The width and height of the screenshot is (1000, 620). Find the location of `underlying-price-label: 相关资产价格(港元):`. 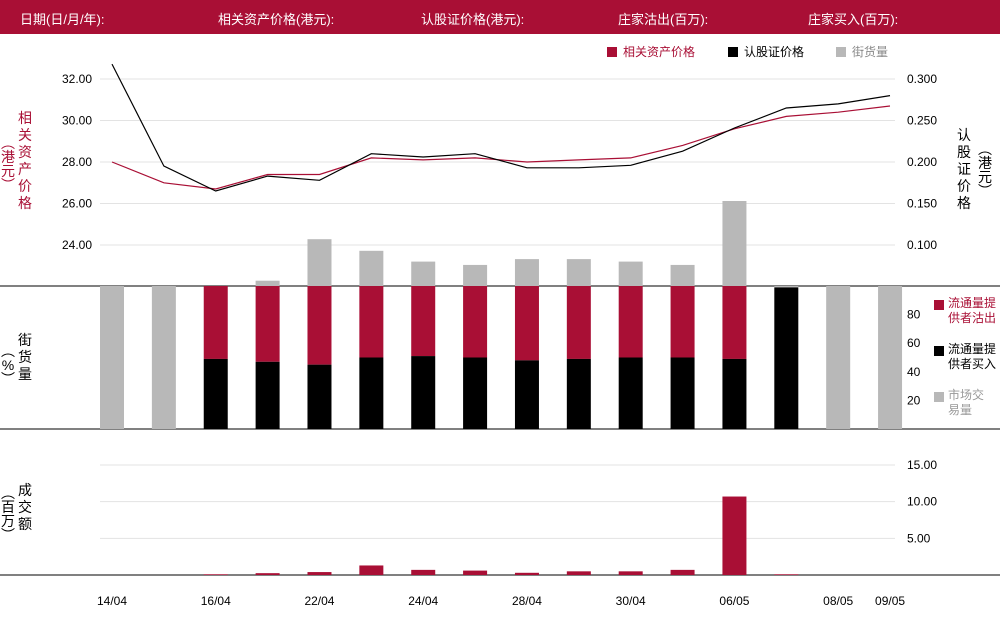

underlying-price-label: 相关资产价格(港元): is located at coordinates (276, 19).